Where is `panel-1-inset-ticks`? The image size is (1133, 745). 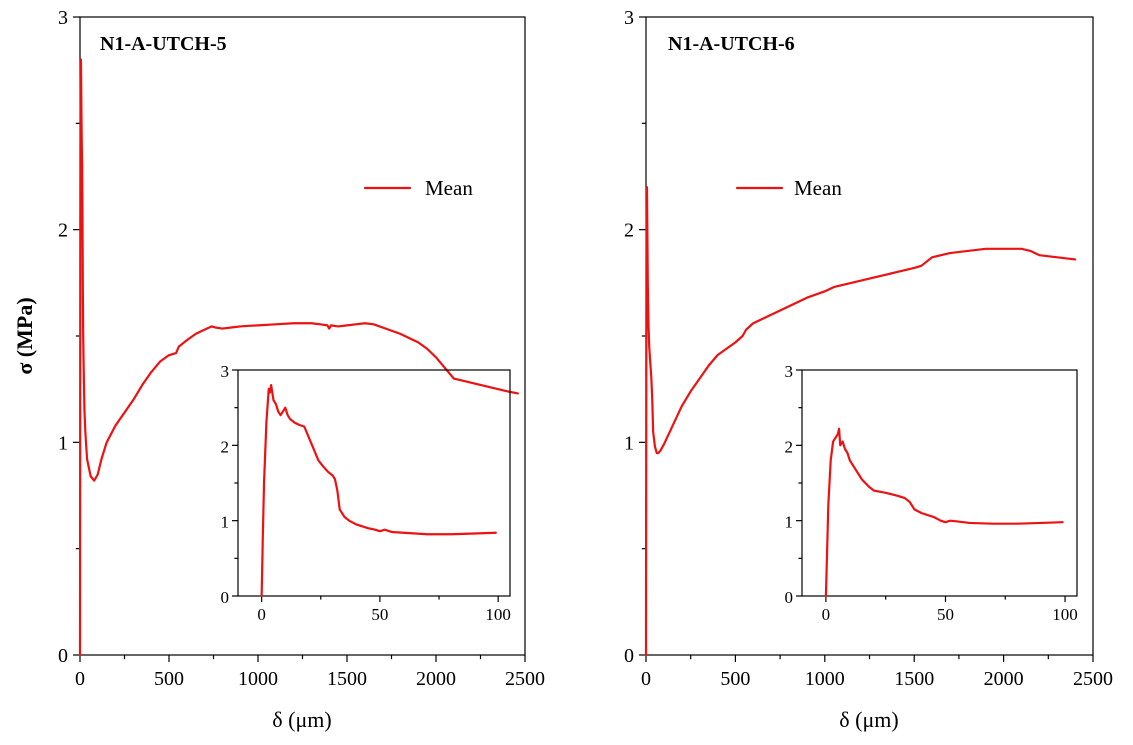 panel-1-inset-ticks is located at coordinates (365, 485).